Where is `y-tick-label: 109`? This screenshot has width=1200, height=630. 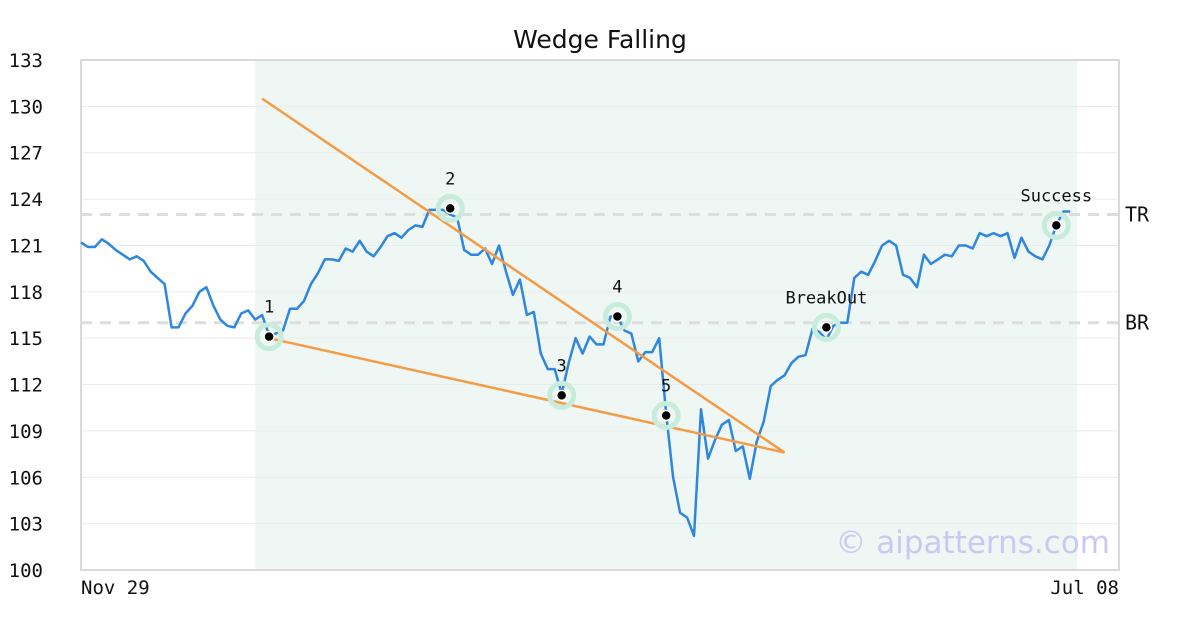
y-tick-label: 109 is located at coordinates (26, 432).